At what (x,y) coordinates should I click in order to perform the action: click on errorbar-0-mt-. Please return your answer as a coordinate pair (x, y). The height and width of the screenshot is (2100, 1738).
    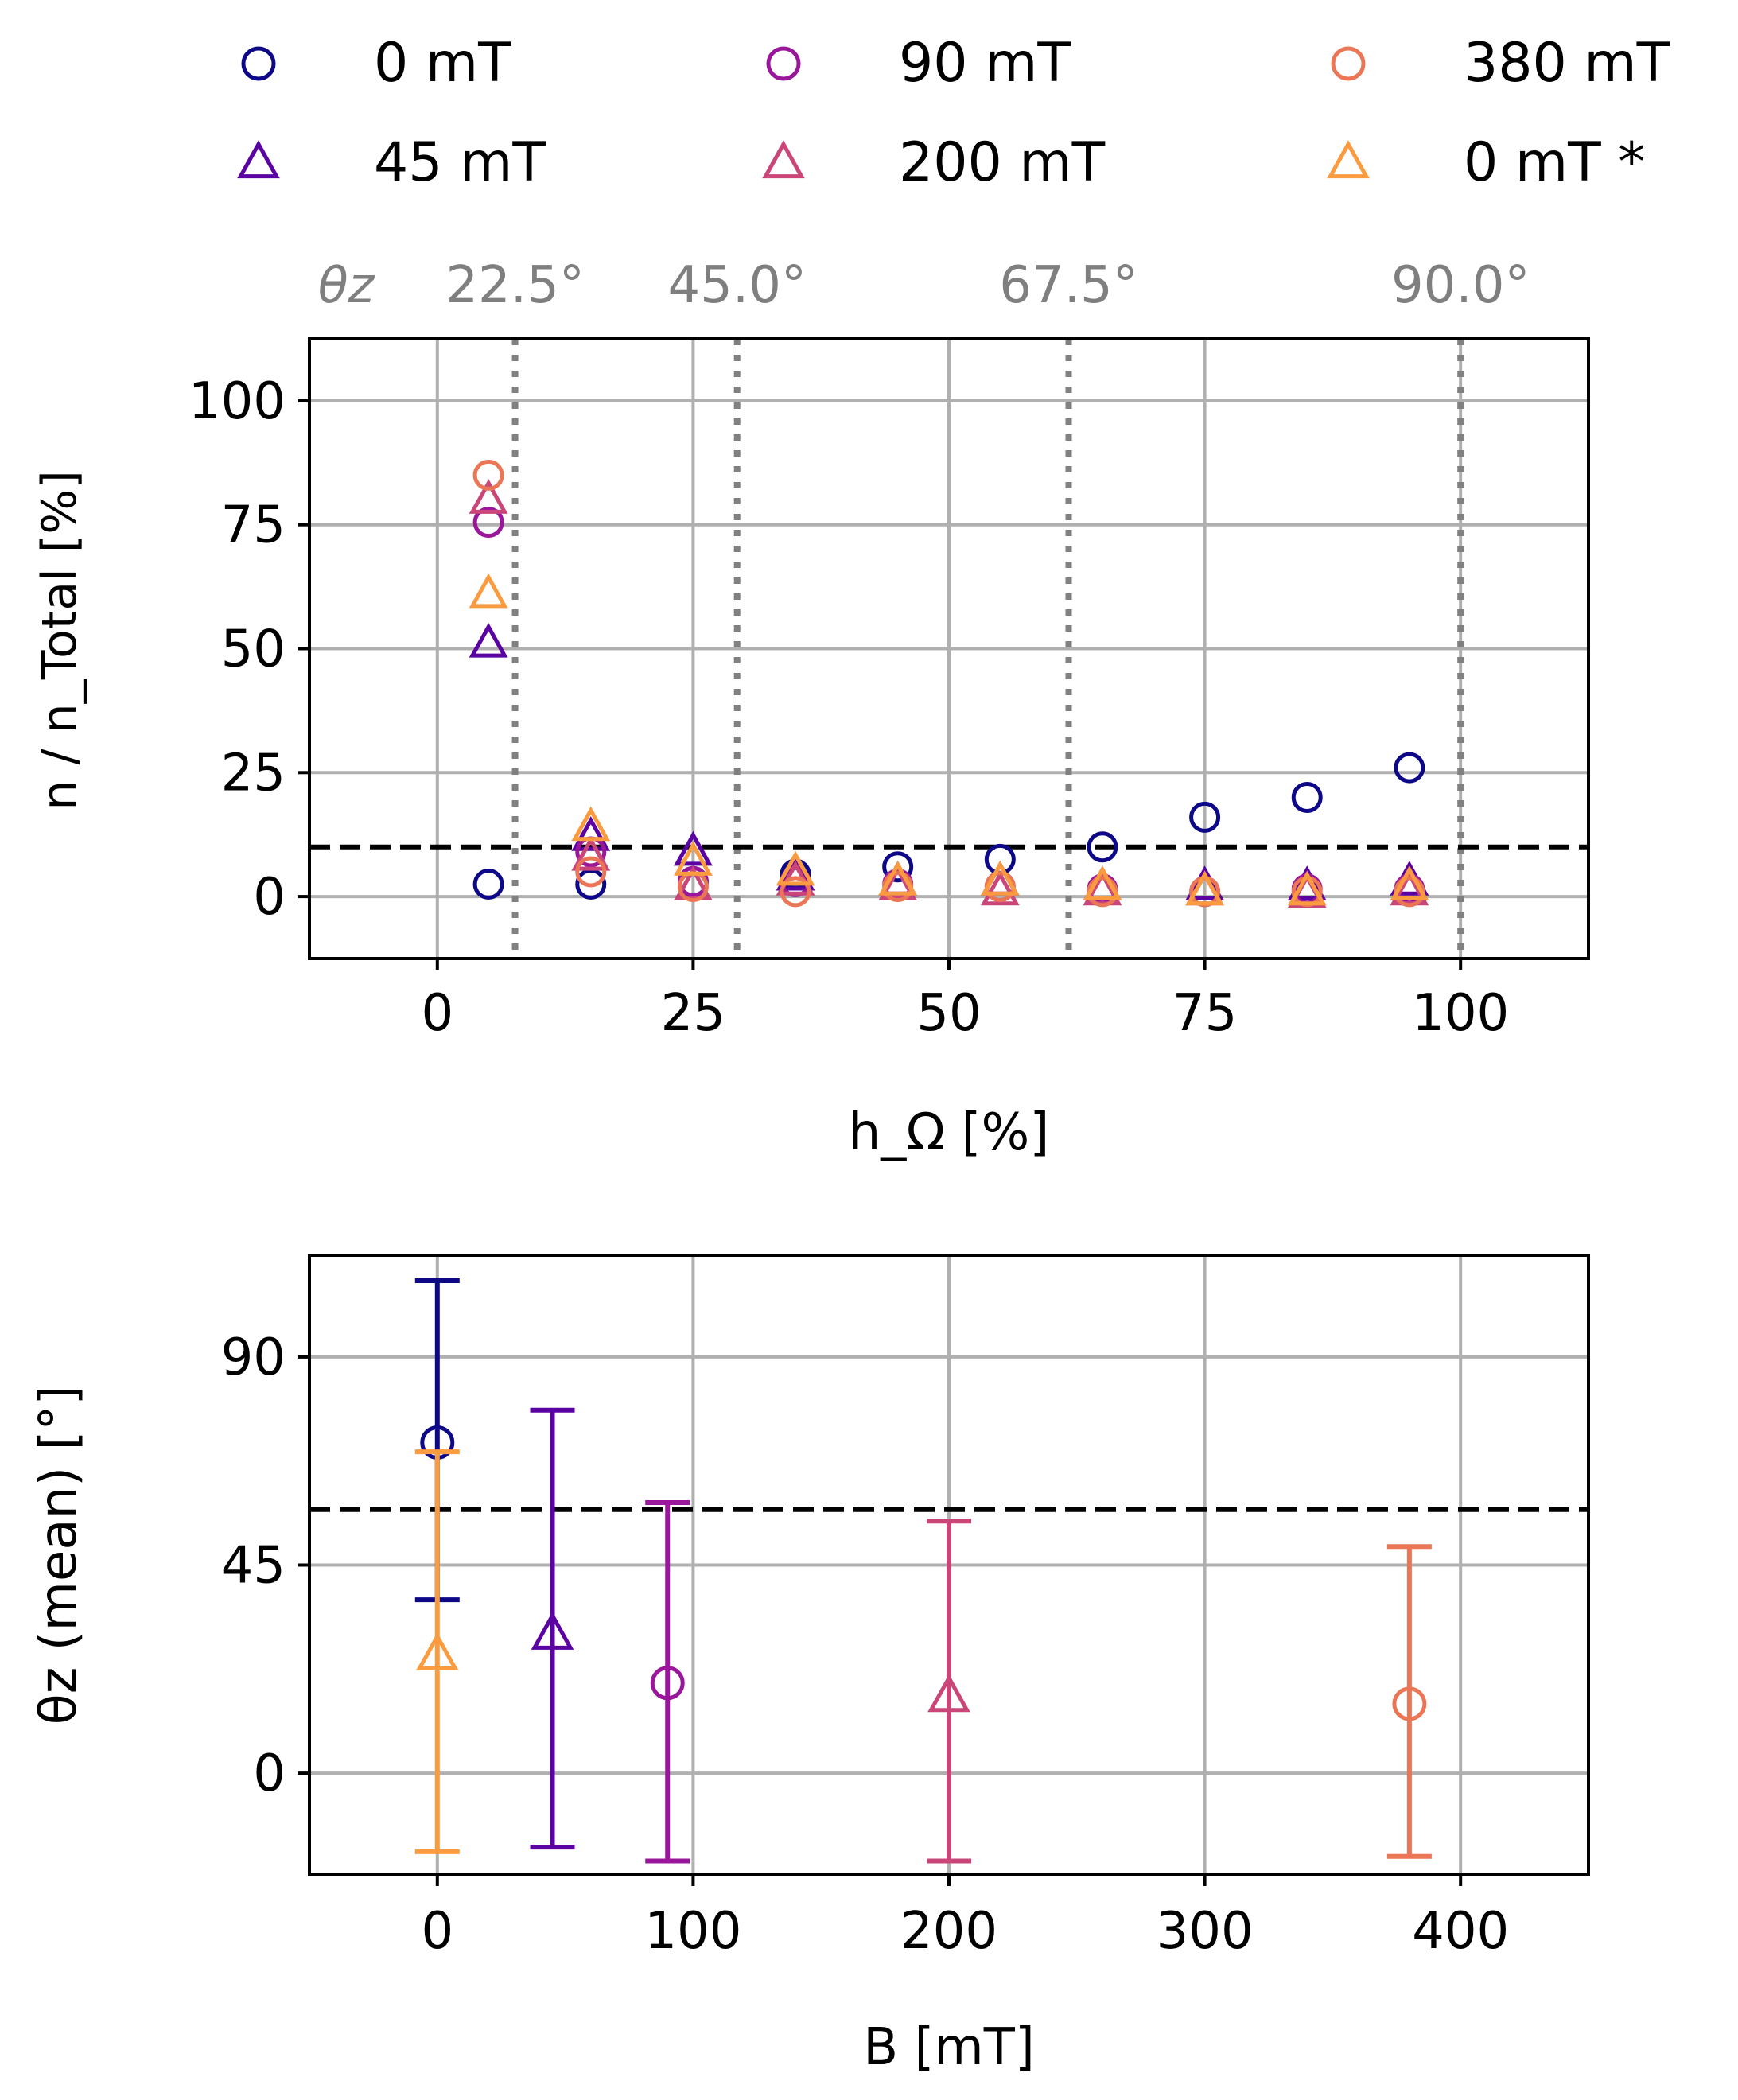
    Looking at the image, I should click on (437, 1651).